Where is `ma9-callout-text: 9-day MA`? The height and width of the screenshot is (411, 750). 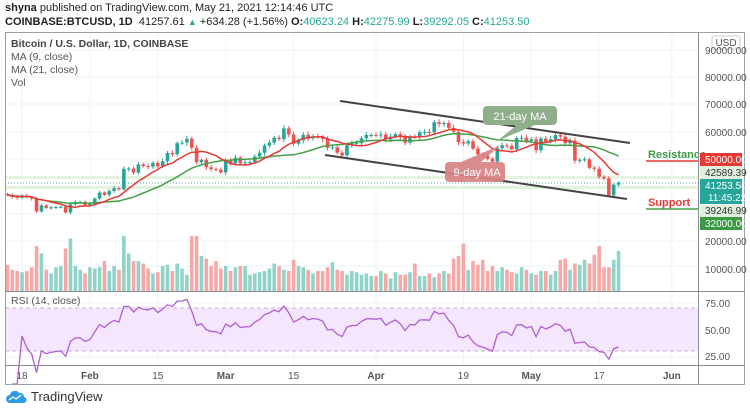 ma9-callout-text: 9-day MA is located at coordinates (477, 173).